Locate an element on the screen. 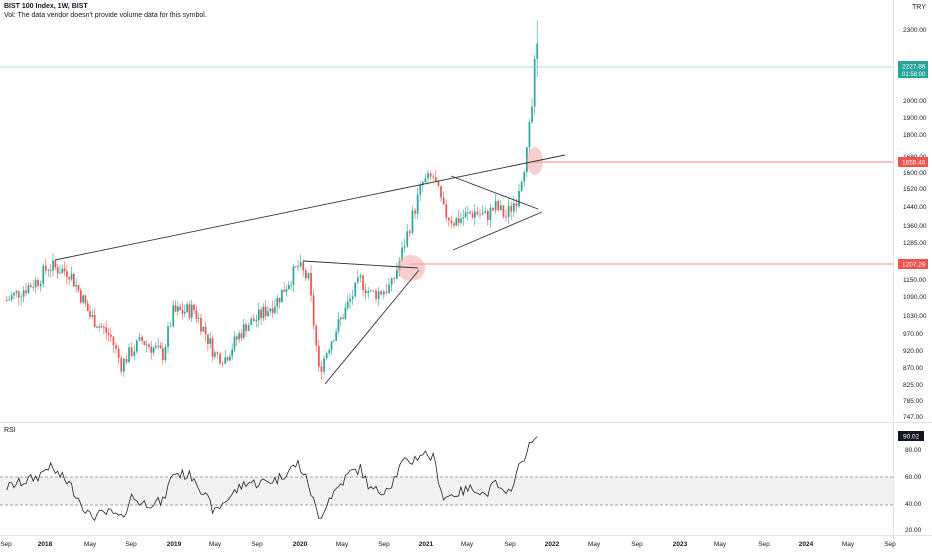 This screenshot has height=555, width=932. price-tick-label: 970.00 is located at coordinates (913, 334).